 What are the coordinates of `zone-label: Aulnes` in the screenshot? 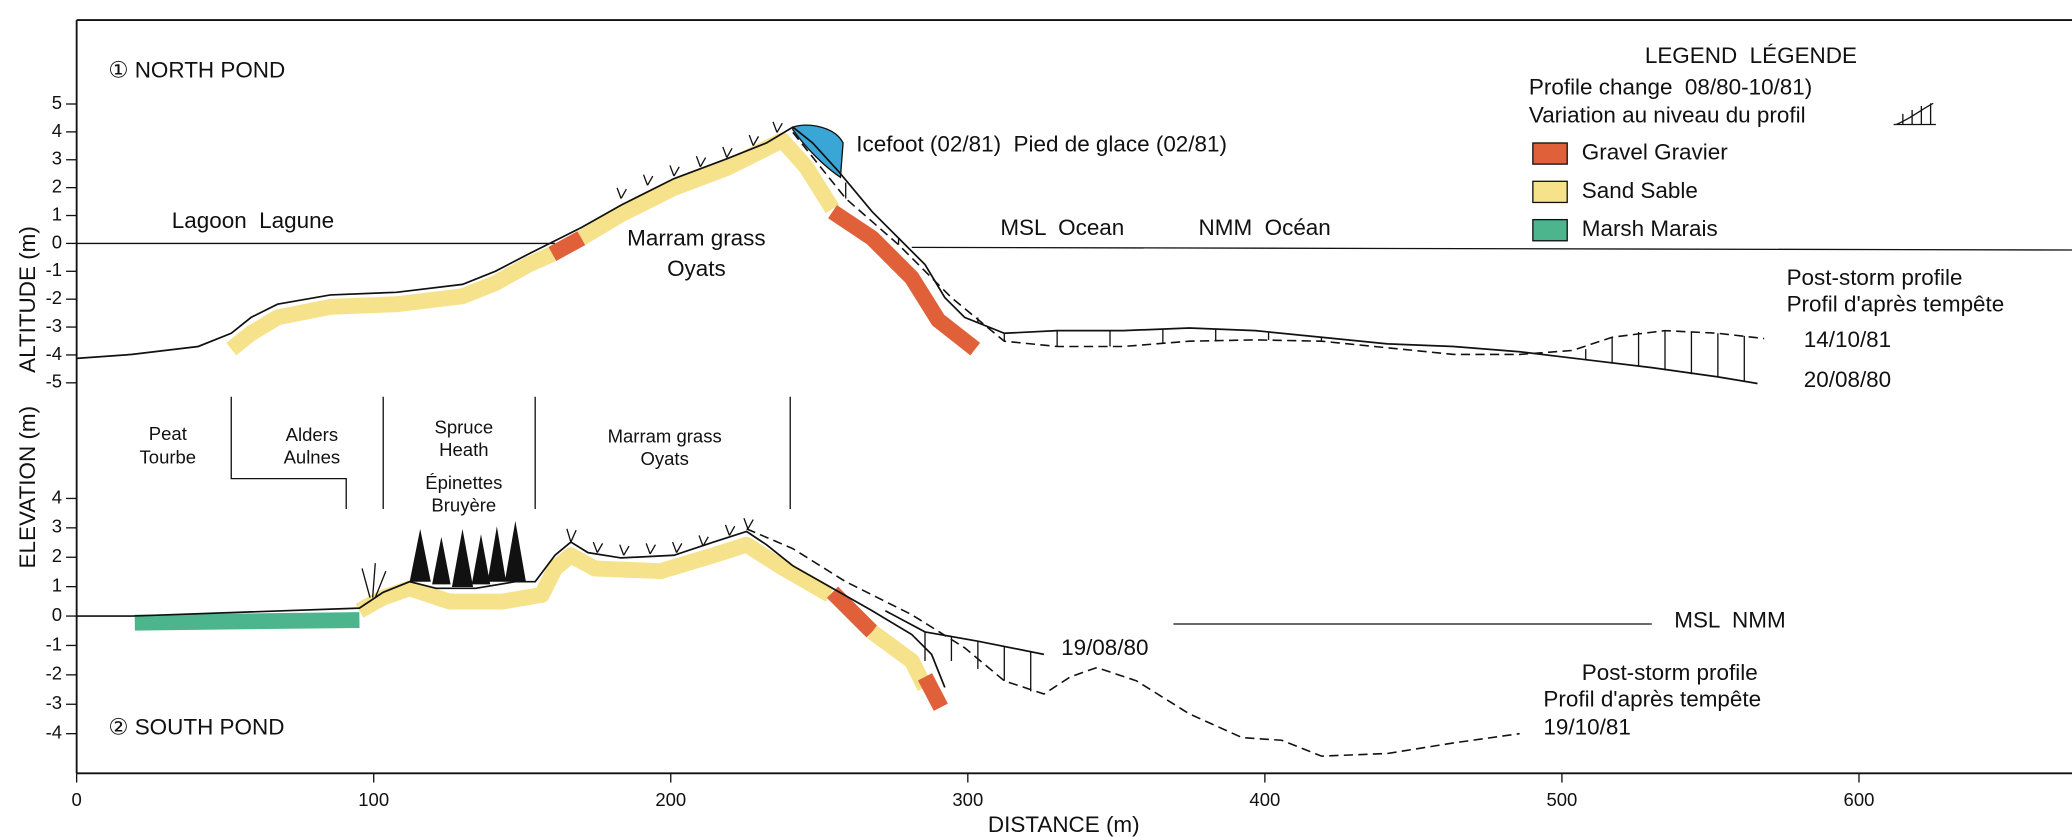 It's located at (312, 457).